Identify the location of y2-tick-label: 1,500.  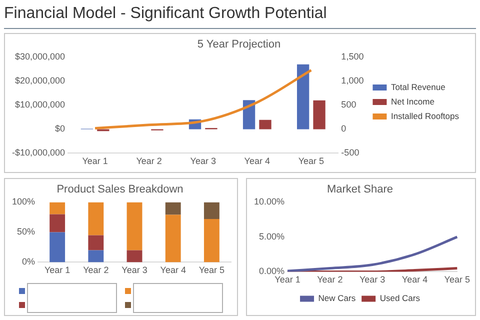
(352, 57).